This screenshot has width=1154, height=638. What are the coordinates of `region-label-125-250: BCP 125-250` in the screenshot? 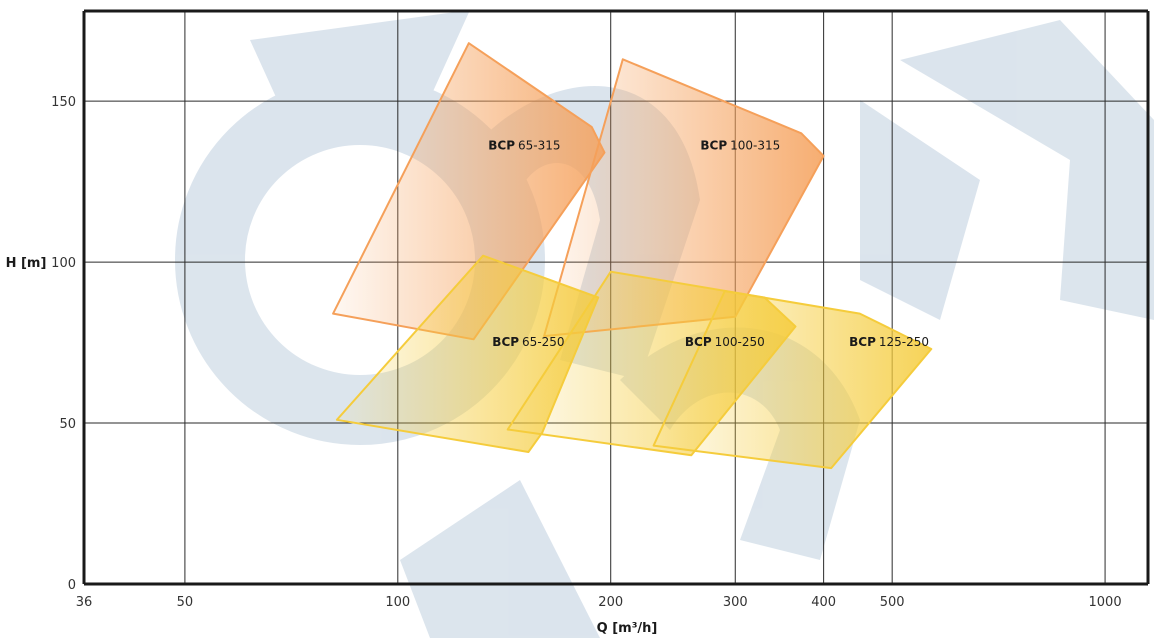 It's located at (889, 342).